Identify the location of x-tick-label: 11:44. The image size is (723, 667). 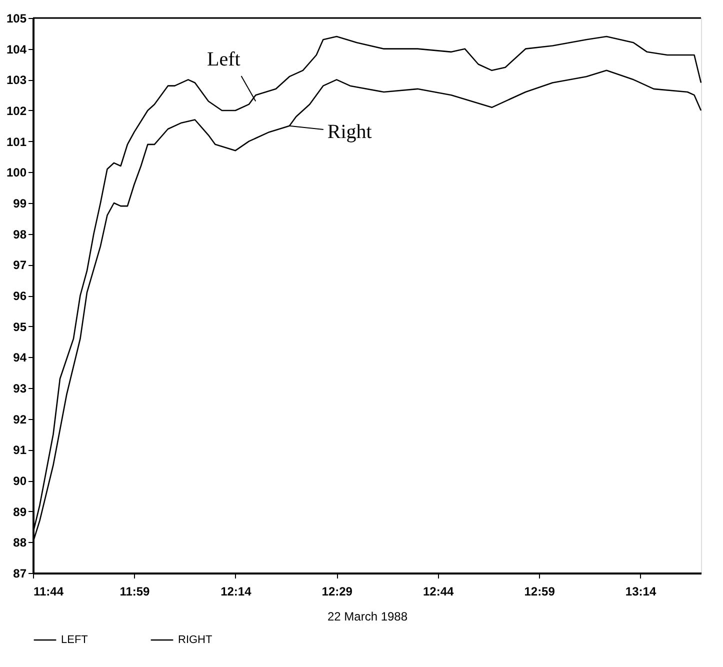
(49, 591).